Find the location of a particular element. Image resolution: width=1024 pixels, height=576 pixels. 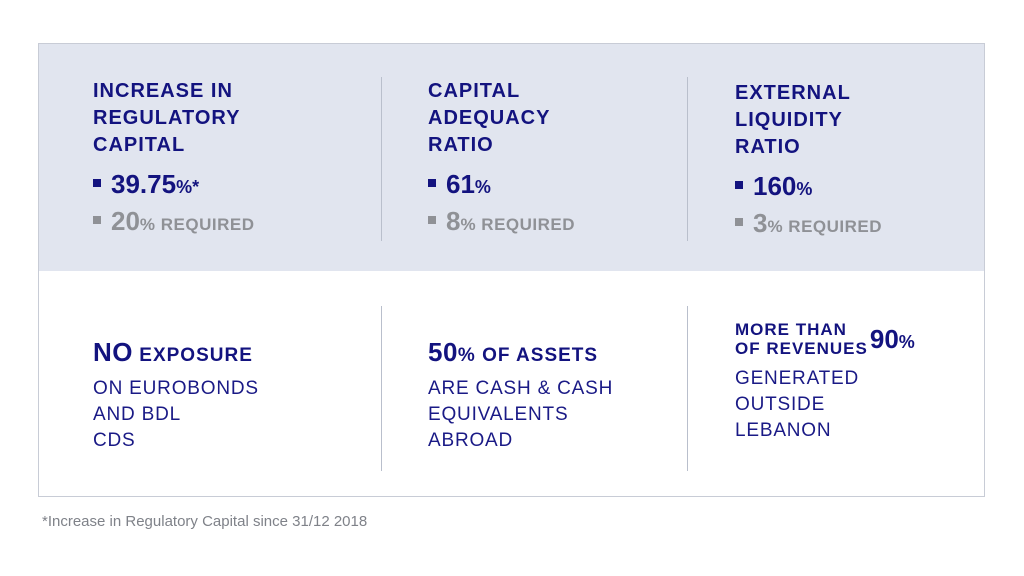

emphasis-big: NO is located at coordinates (113, 352).